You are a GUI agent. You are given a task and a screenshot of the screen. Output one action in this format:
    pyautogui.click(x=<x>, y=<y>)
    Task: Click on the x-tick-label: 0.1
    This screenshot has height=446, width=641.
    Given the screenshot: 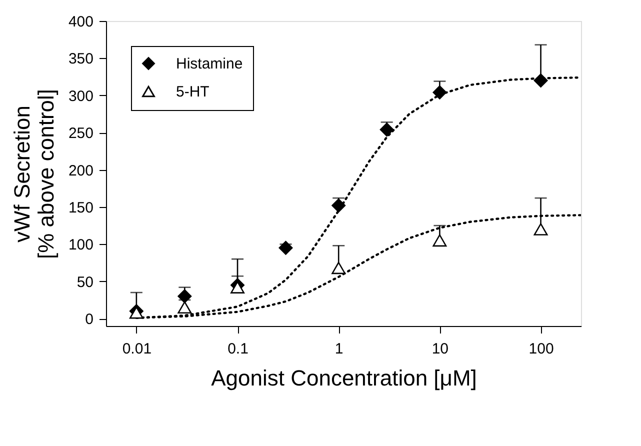 What is the action you would take?
    pyautogui.click(x=238, y=349)
    